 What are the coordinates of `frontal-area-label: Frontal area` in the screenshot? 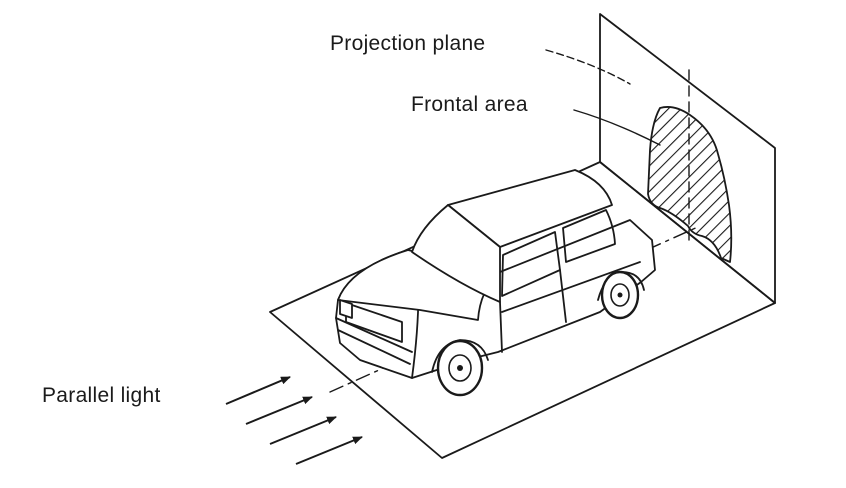 It's located at (469, 104).